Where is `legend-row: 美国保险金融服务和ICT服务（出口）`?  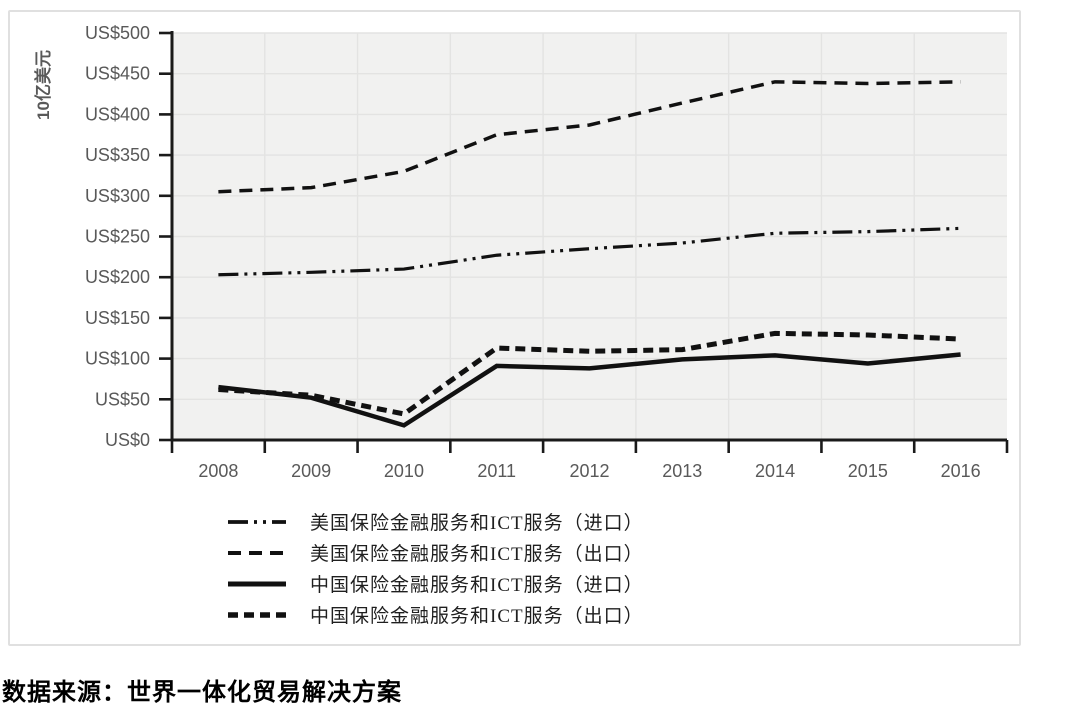
legend-row: 美国保险金融服务和ICT服务（出口） is located at coordinates (436, 552).